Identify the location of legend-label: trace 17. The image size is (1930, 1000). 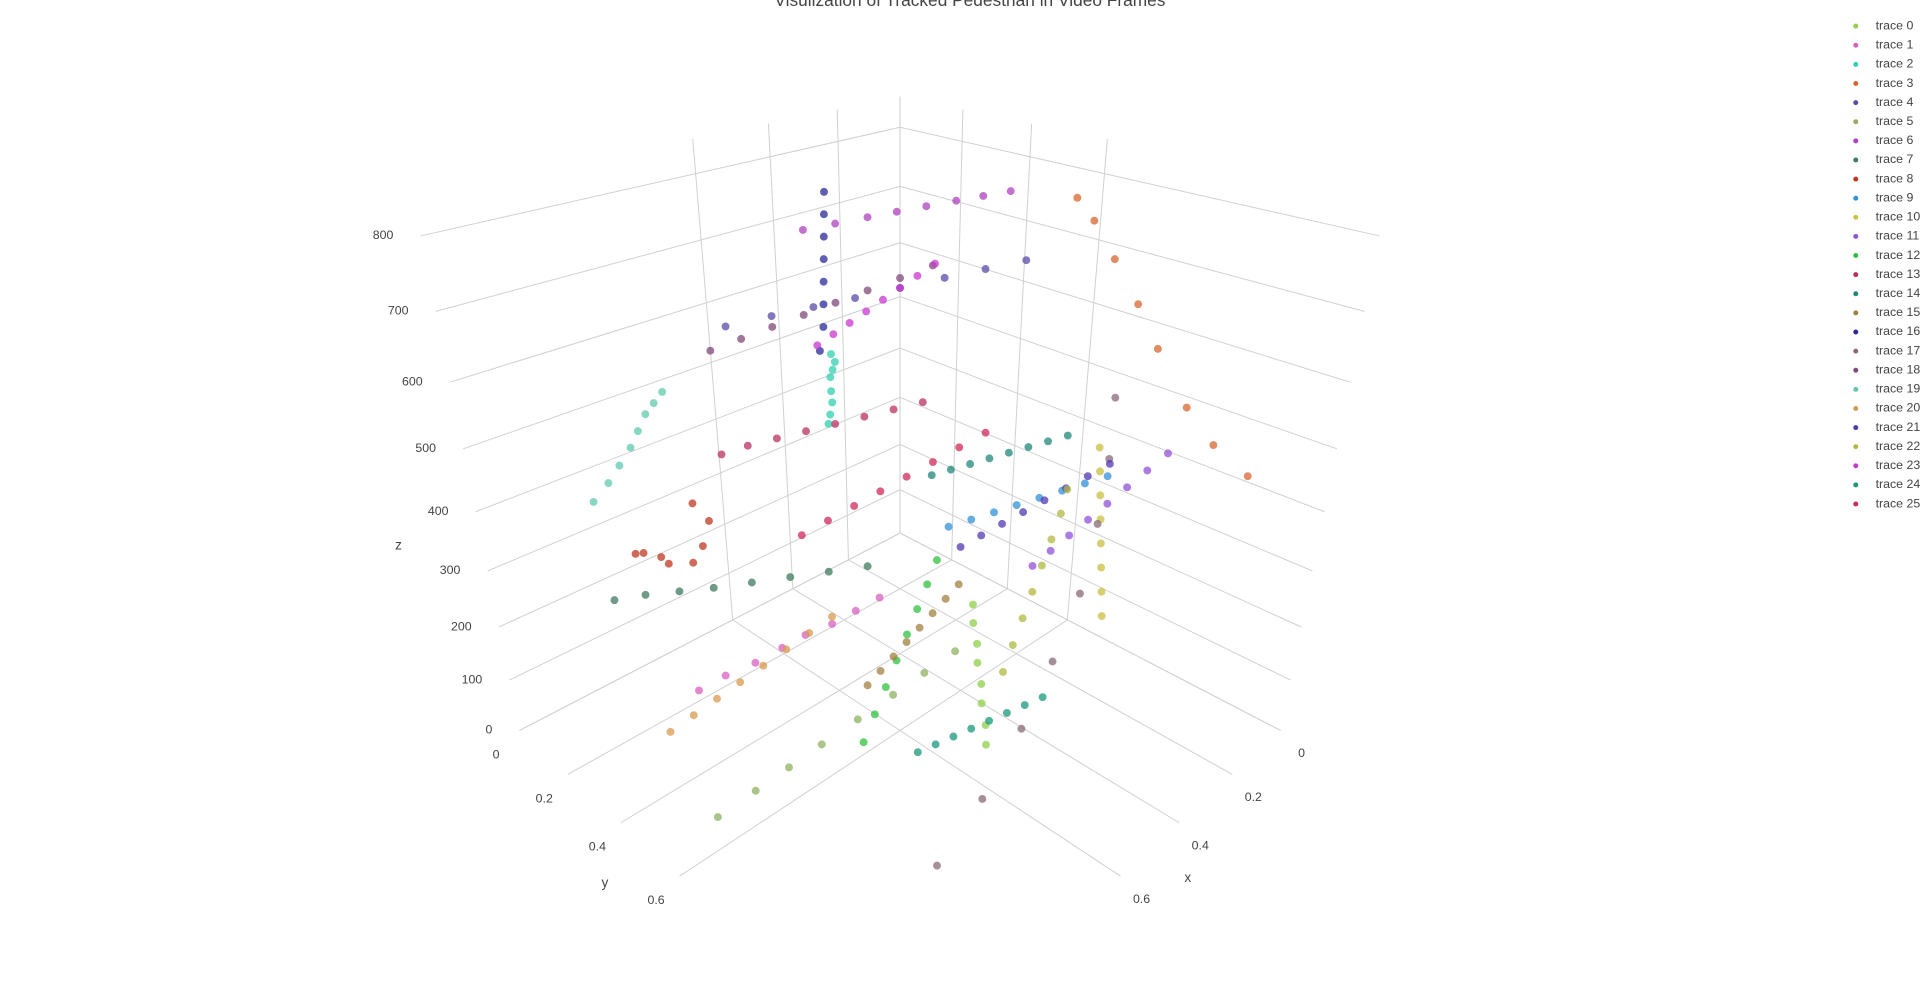
(1898, 350).